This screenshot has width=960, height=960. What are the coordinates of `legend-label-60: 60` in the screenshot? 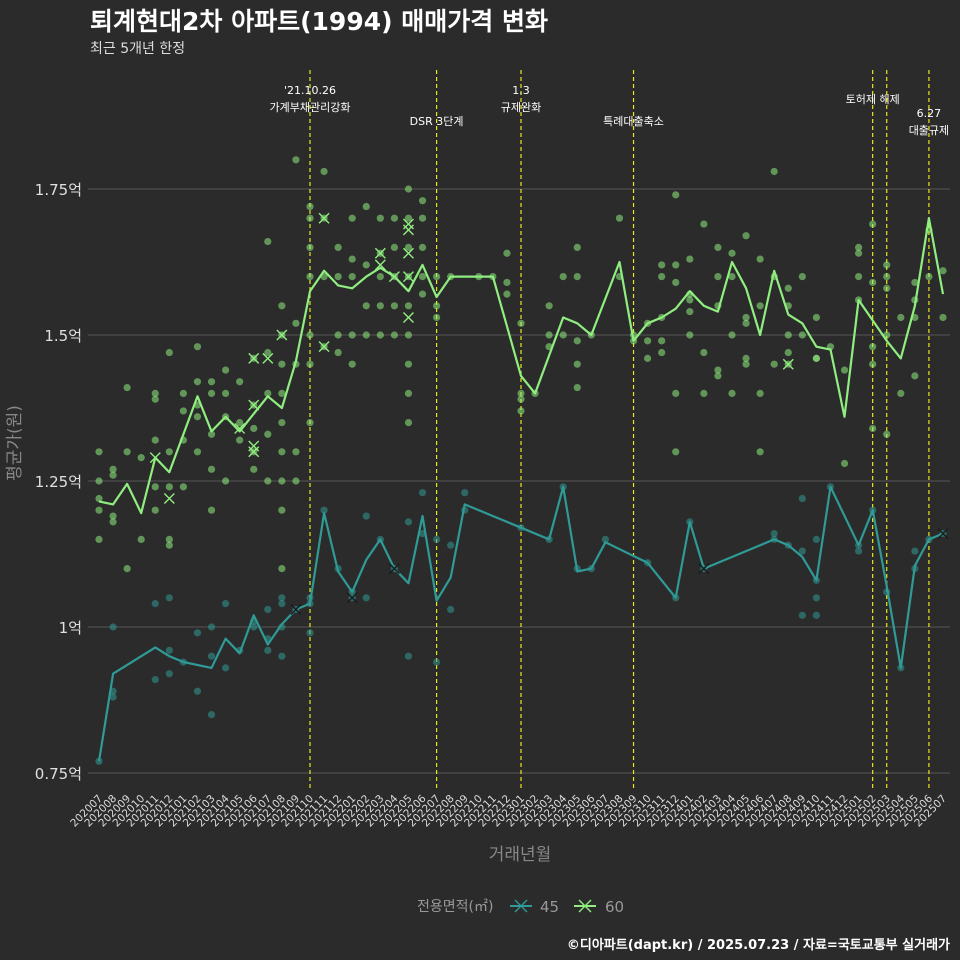 It's located at (614, 907).